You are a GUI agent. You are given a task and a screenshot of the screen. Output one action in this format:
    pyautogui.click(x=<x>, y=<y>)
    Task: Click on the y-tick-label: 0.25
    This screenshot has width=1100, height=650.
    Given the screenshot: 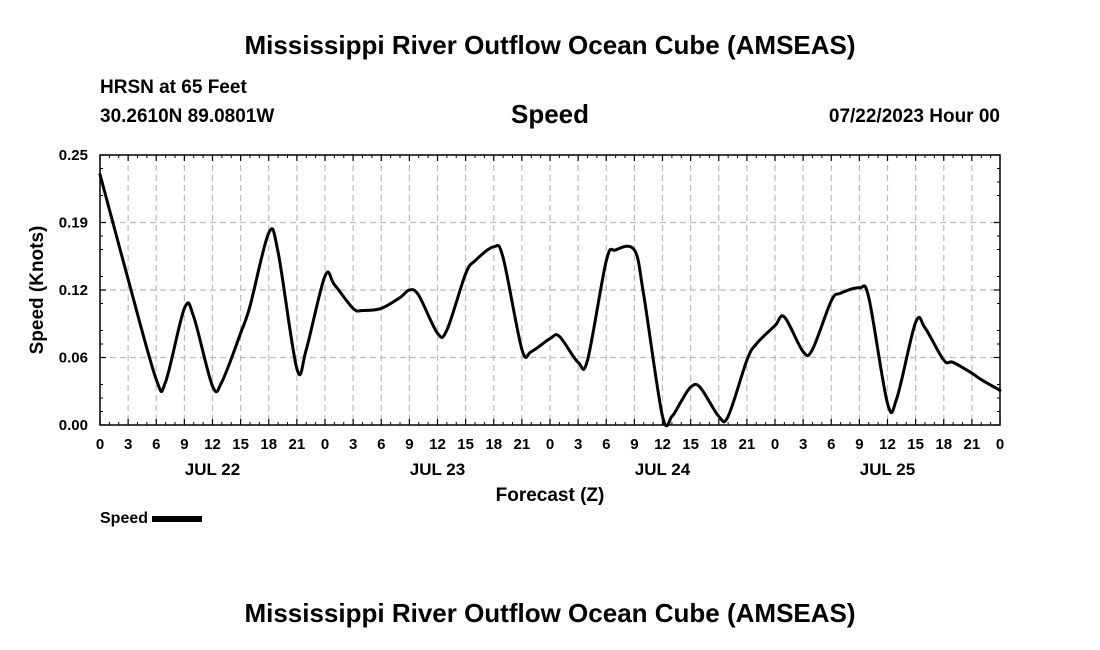 What is the action you would take?
    pyautogui.click(x=73, y=155)
    